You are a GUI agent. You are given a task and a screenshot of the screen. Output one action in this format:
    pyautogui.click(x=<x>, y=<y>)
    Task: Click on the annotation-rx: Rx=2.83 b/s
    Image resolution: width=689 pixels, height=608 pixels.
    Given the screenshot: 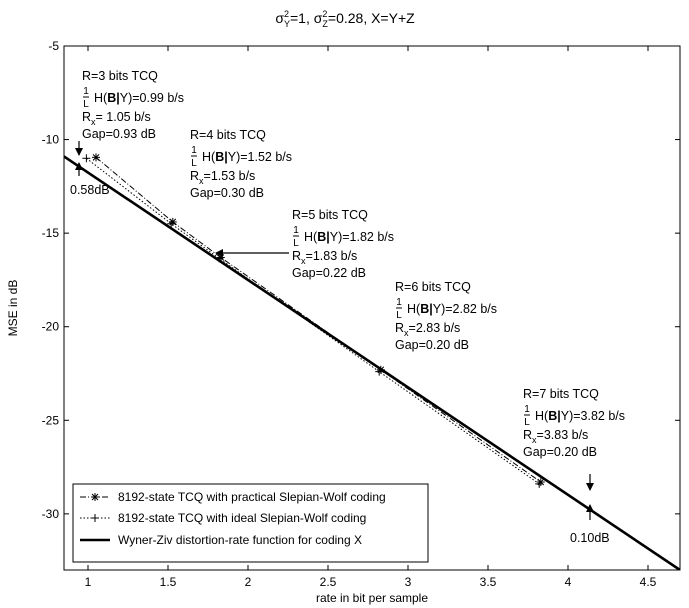 What is the action you would take?
    pyautogui.click(x=427, y=329)
    